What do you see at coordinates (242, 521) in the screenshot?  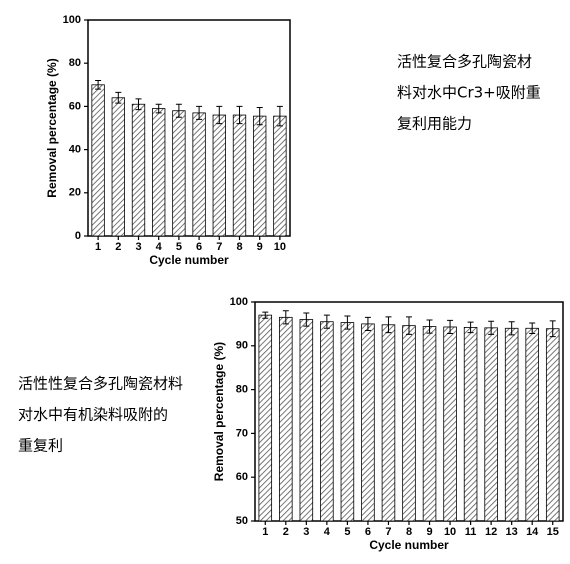 I see `y-tick-label: 50` at bounding box center [242, 521].